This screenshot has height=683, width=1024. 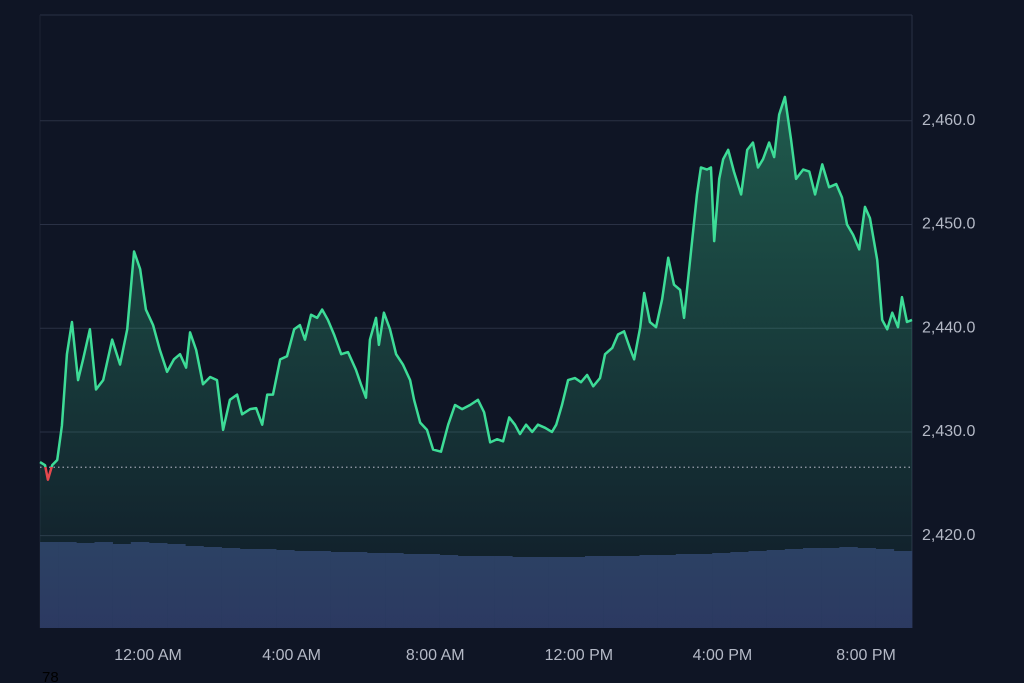 I want to click on y-tick-label: 2,420.0, so click(x=948, y=535).